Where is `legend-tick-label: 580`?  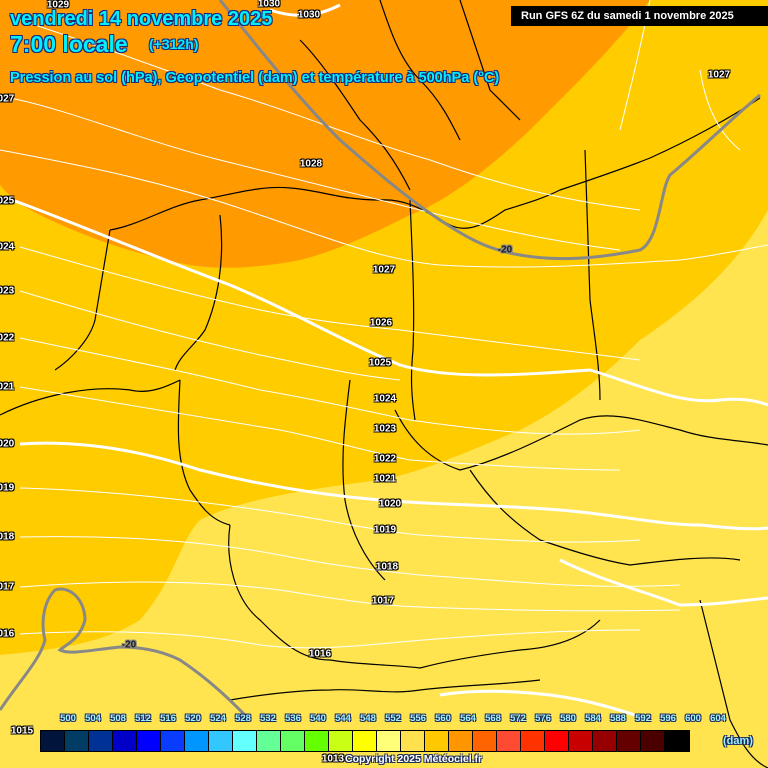 legend-tick-label: 580 is located at coordinates (568, 718).